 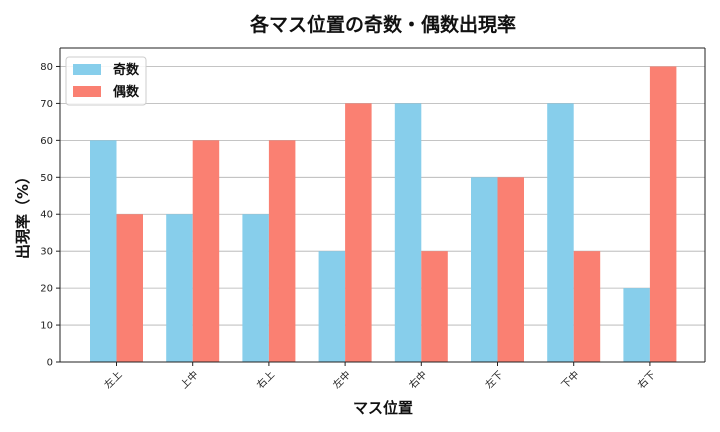 I want to click on y-tick-label: 10, so click(x=46, y=326).